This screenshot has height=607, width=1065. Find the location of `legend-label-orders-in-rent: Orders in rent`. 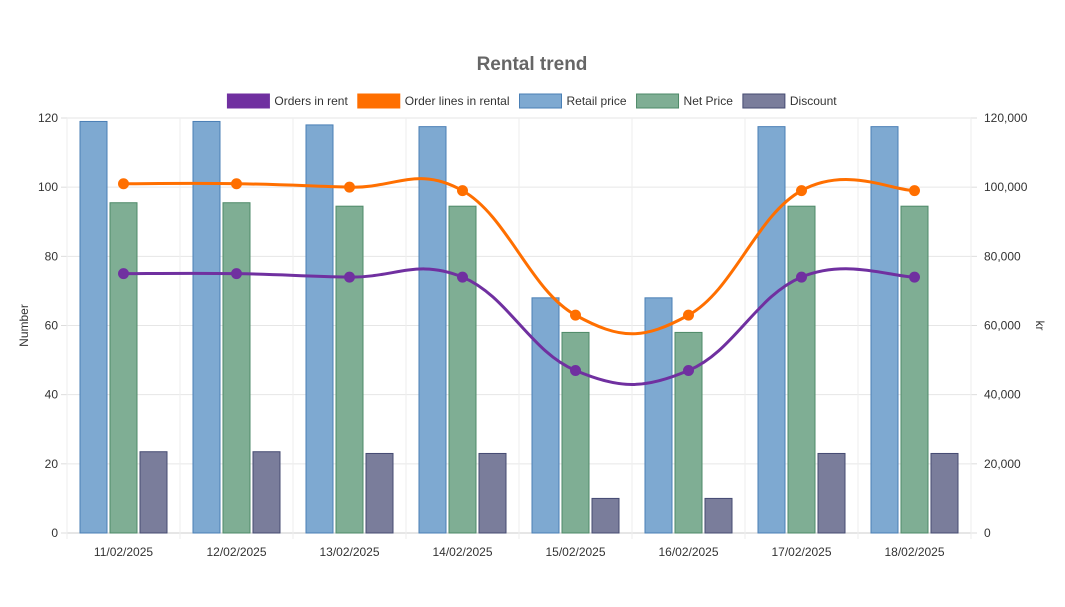

legend-label-orders-in-rent: Orders in rent is located at coordinates (311, 101).